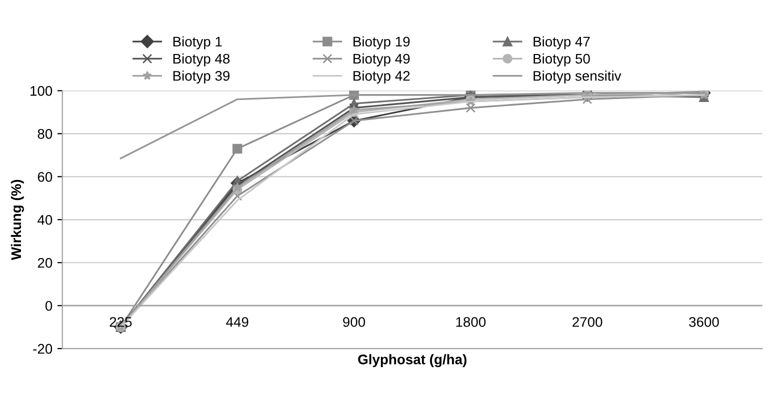 This screenshot has height=403, width=770. What do you see at coordinates (45, 263) in the screenshot?
I see `y-tick-label: 20` at bounding box center [45, 263].